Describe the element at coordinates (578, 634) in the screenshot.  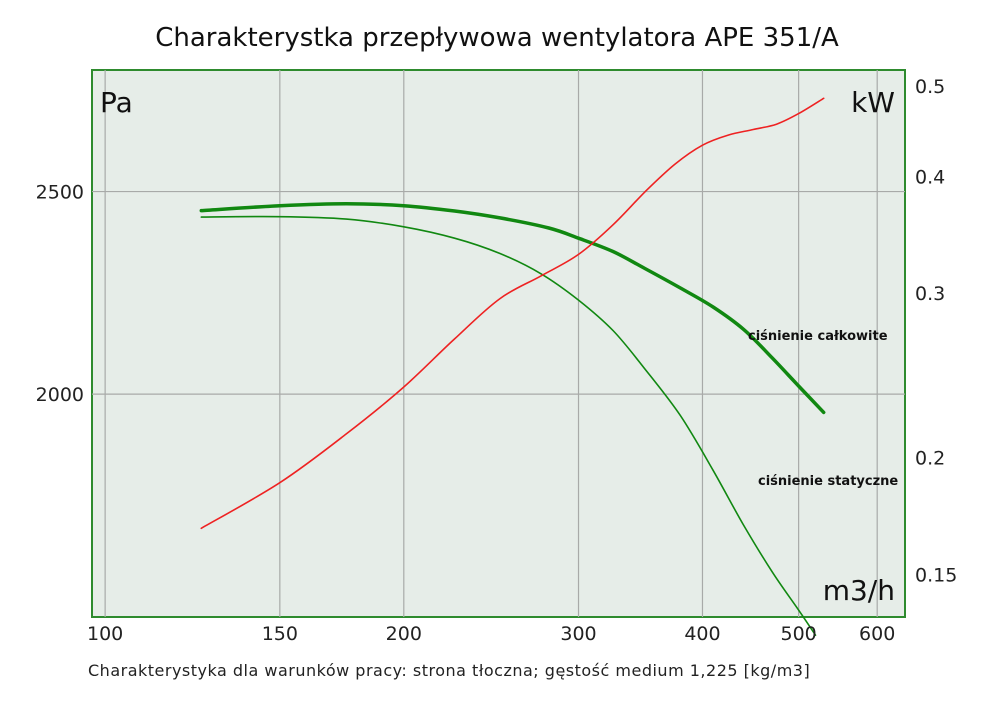
I see `x-tick-label: 300` at that location.